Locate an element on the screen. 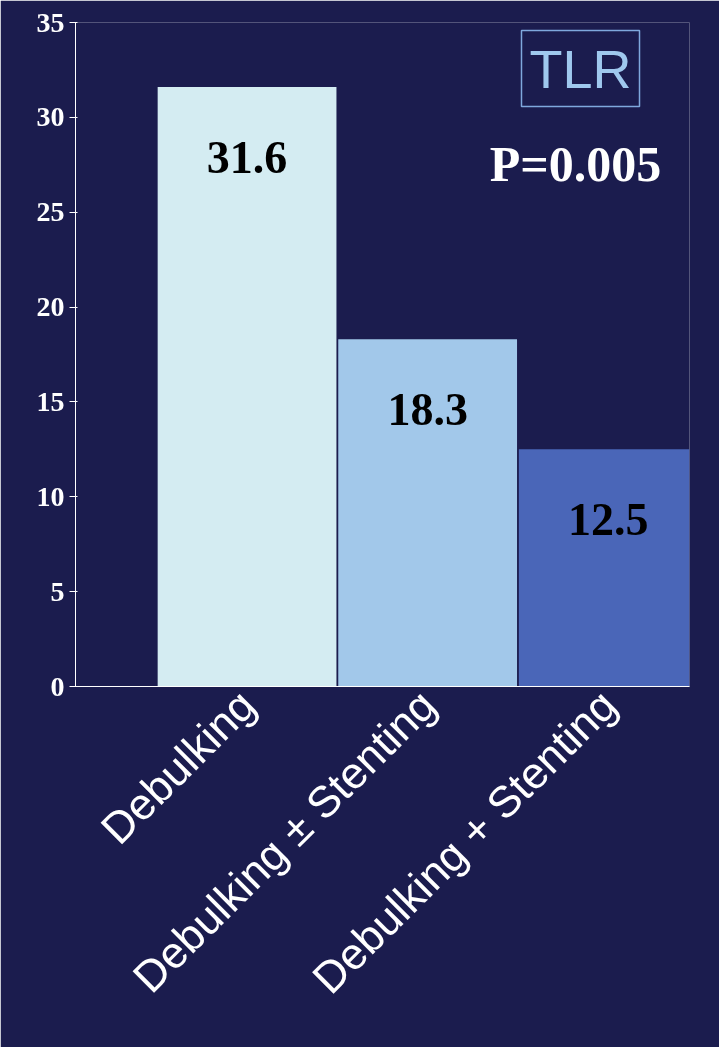 Image resolution: width=719 pixels, height=1047 pixels. y-tick-label: 25 is located at coordinates (50, 212).